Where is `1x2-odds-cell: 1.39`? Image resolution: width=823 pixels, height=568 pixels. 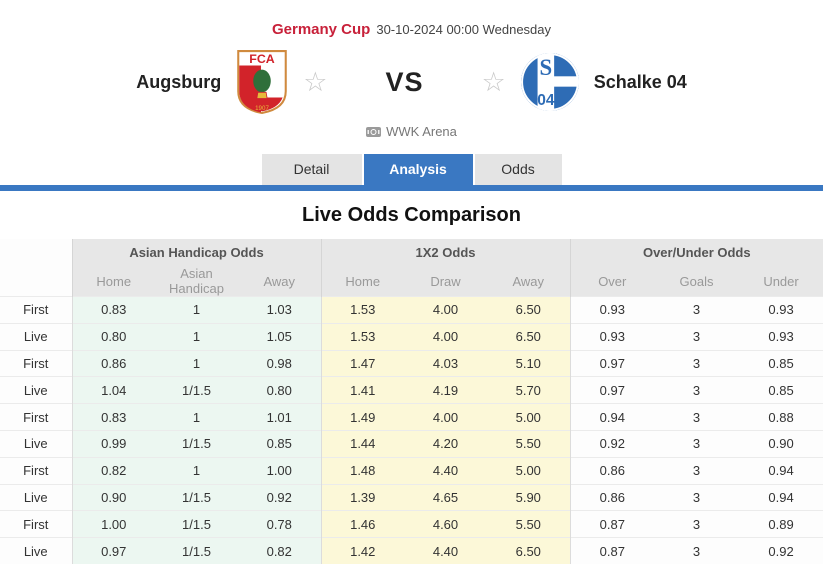
1x2-odds-cell: 1.39 is located at coordinates (362, 497).